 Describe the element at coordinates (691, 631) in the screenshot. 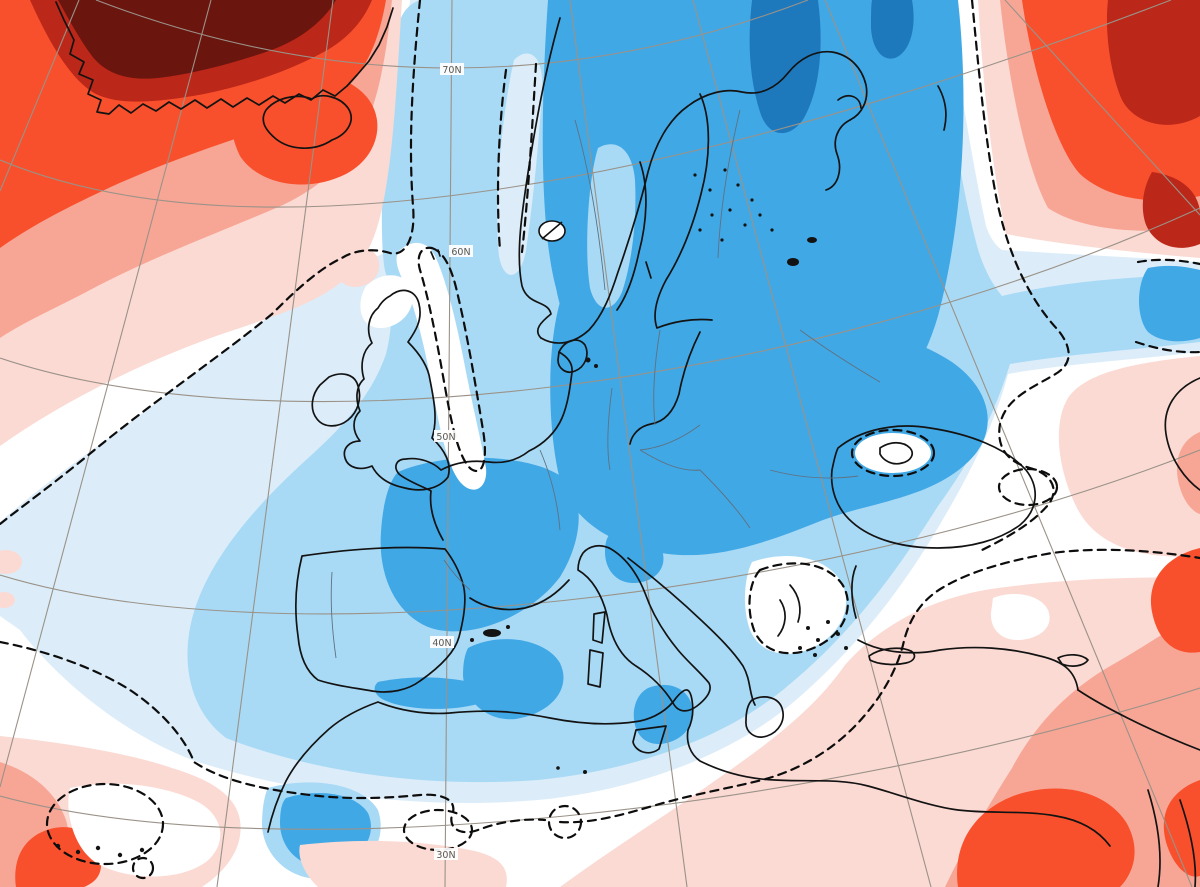

I see `dalmatia-coast` at that location.